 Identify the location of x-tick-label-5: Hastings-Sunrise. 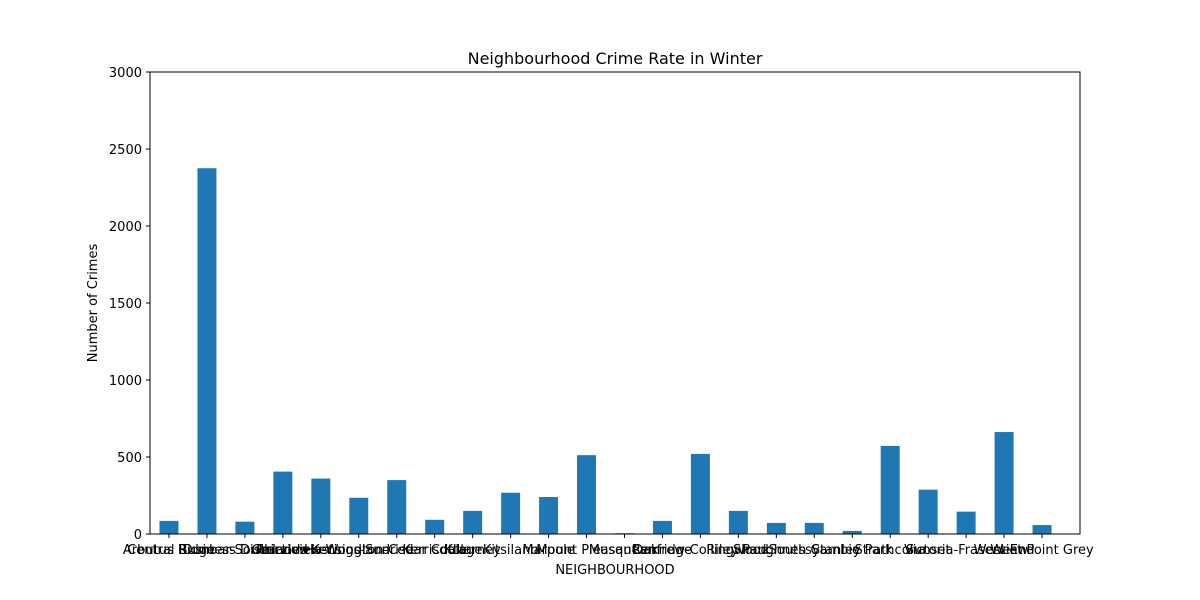
(359, 550).